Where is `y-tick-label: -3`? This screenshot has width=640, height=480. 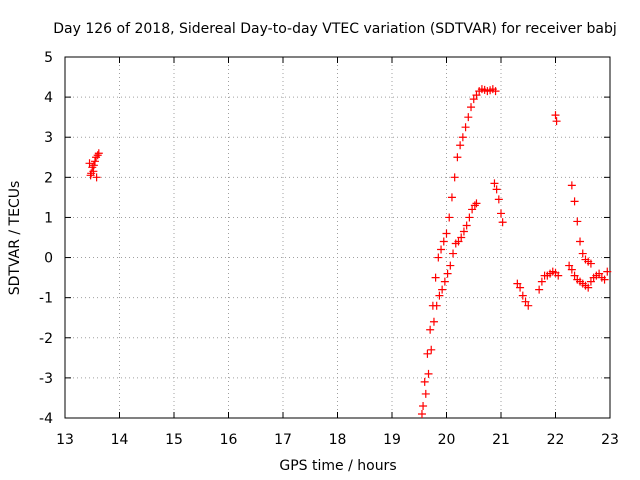
y-tick-label: -3 is located at coordinates (46, 379).